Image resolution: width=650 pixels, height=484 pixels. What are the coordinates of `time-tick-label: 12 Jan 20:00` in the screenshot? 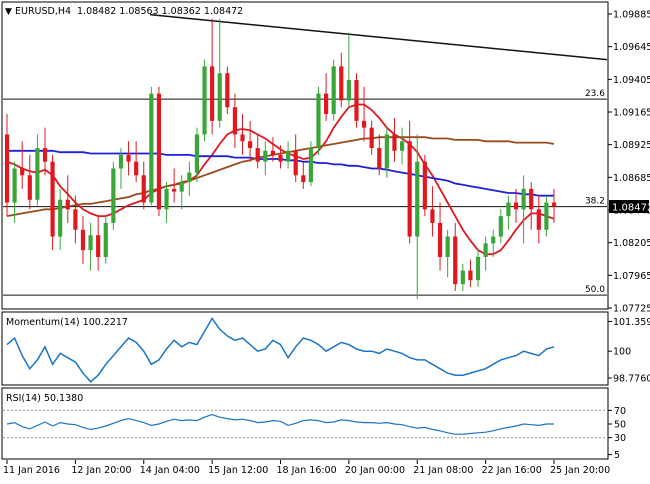 It's located at (101, 470).